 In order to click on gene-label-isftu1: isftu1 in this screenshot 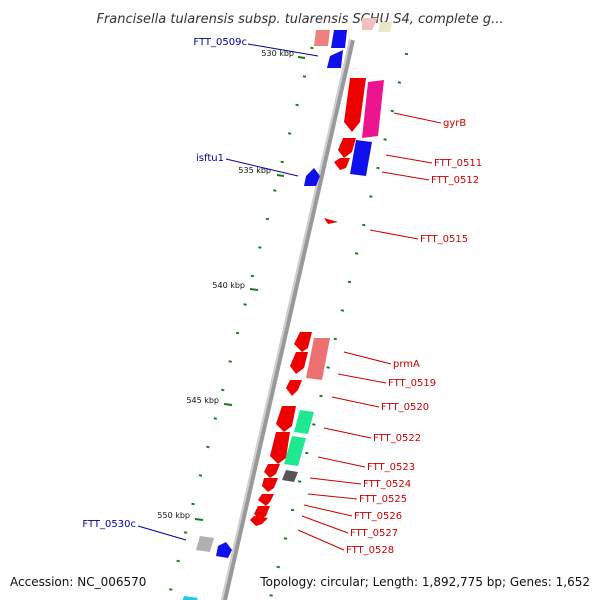, I will do `click(210, 158)`.